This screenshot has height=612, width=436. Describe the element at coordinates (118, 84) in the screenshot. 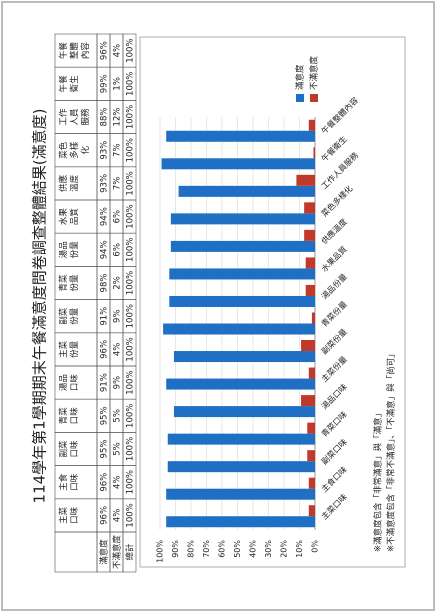

I see `table-cell-text: 1%` at that location.